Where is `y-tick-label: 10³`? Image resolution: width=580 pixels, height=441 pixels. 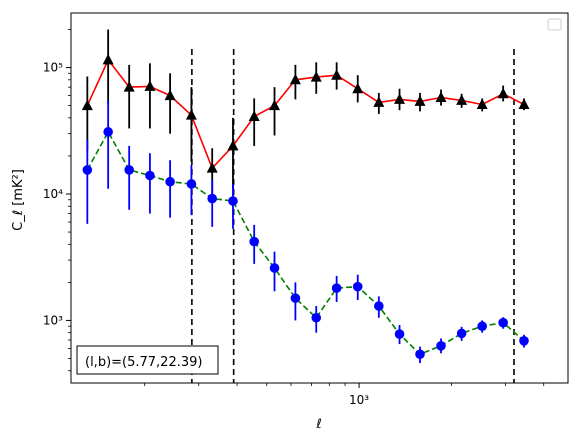 y-tick-label: 10³ is located at coordinates (53, 320).